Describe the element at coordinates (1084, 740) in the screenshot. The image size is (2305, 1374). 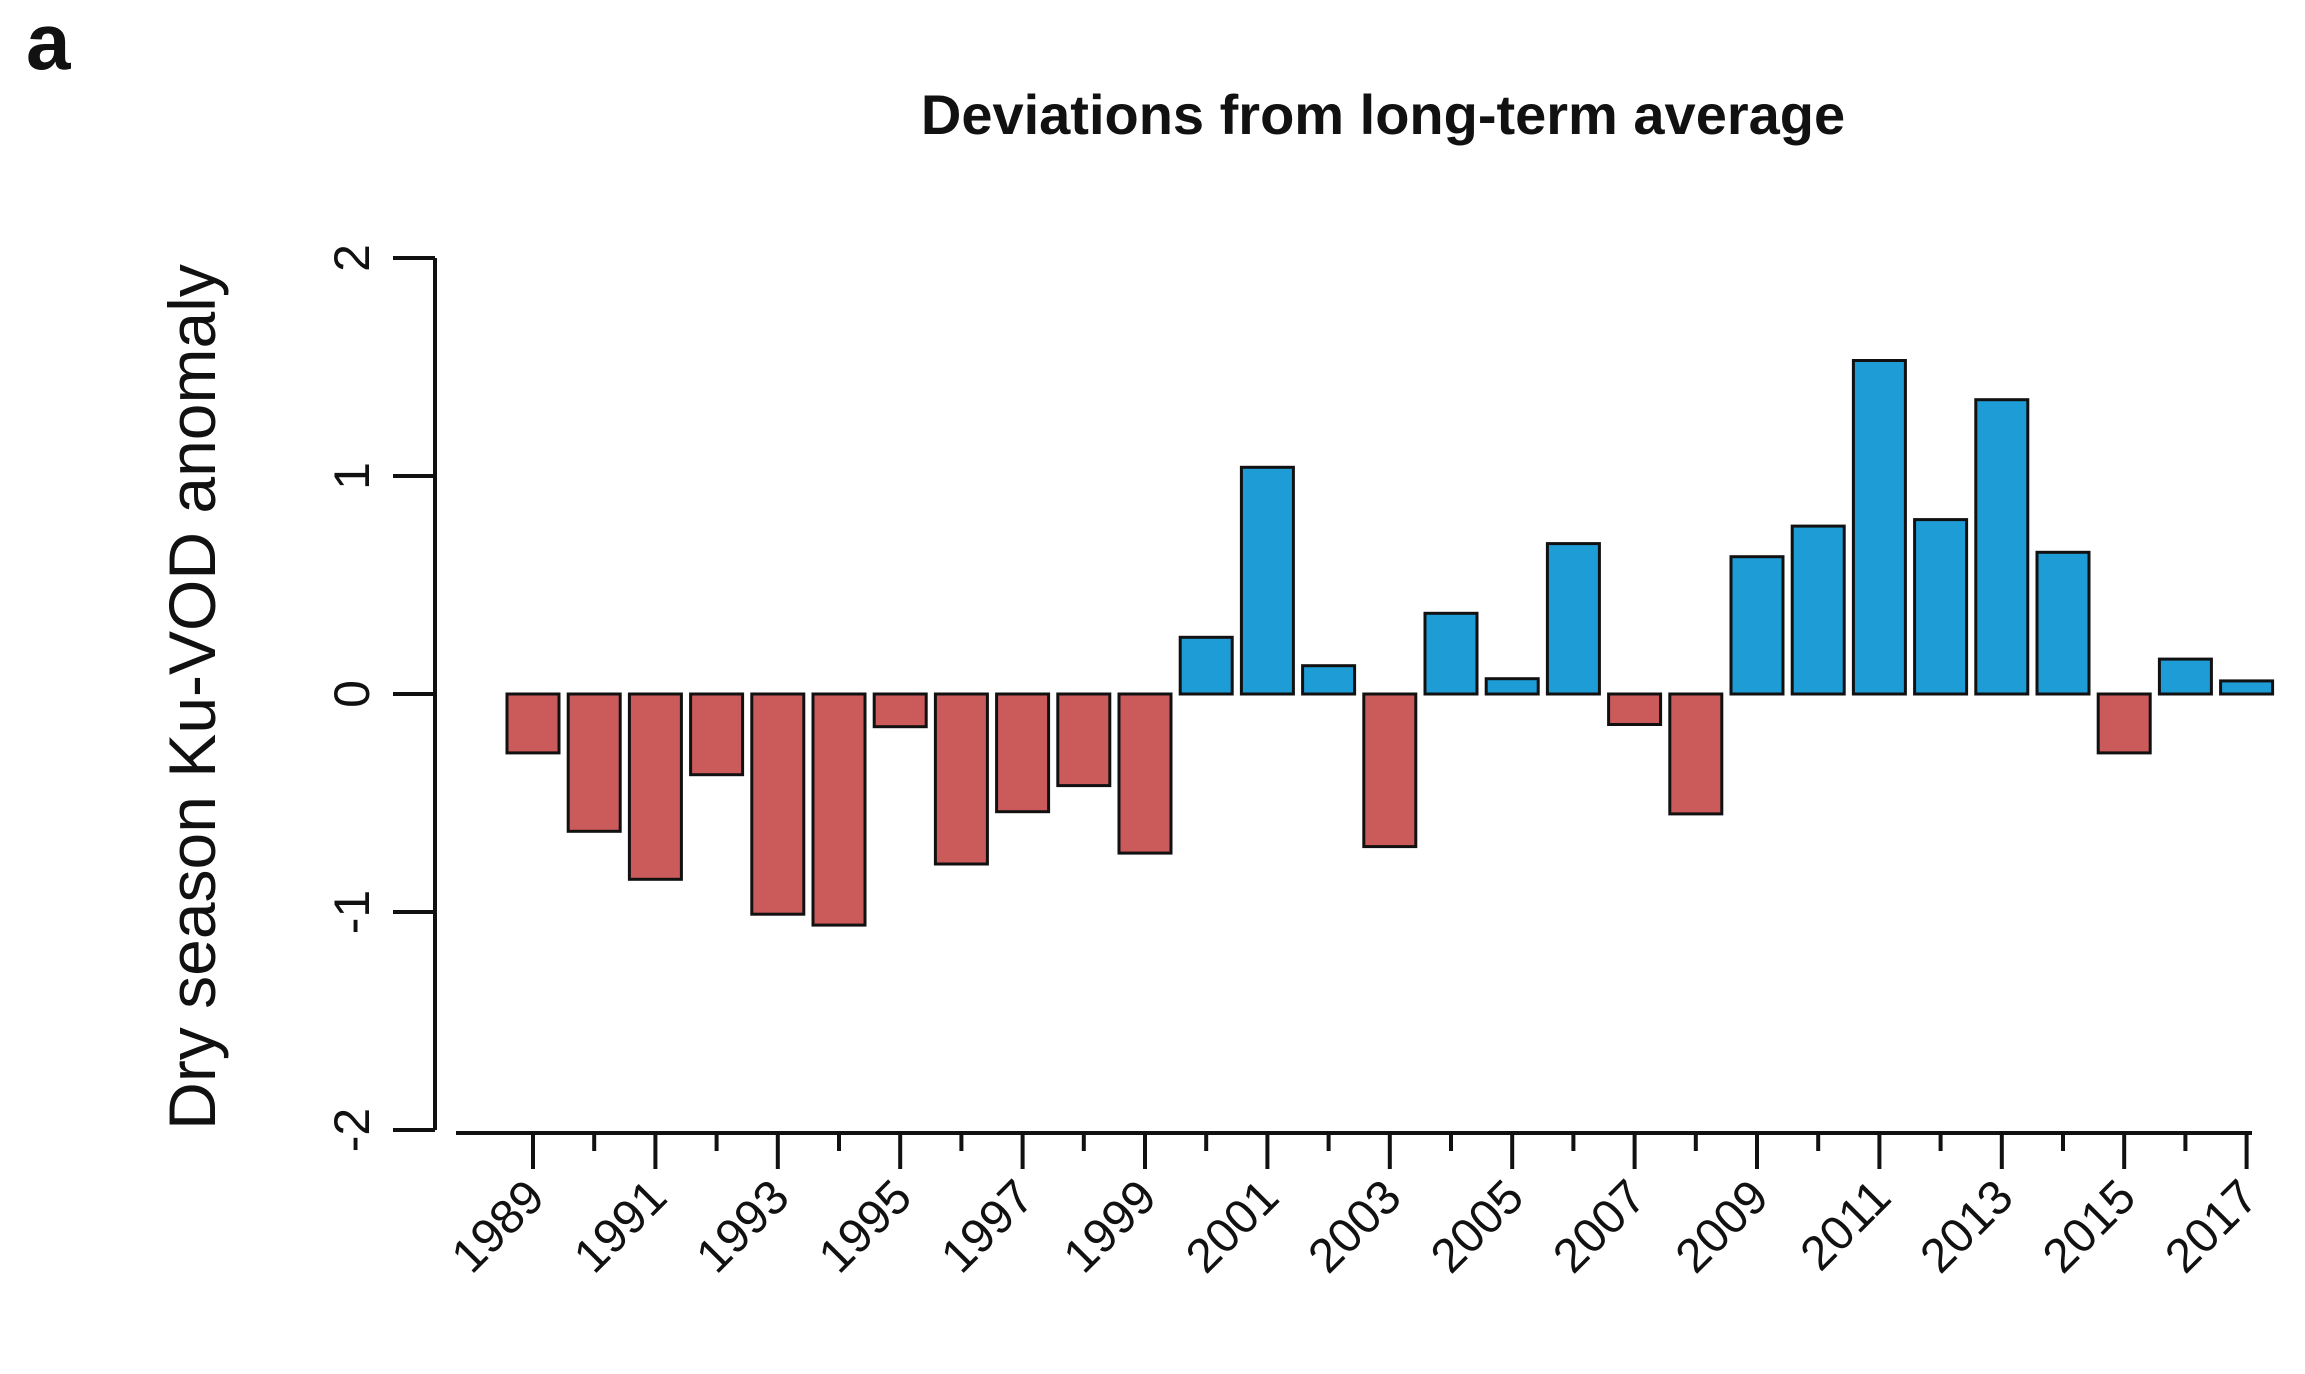
I see `bar-1998` at that location.